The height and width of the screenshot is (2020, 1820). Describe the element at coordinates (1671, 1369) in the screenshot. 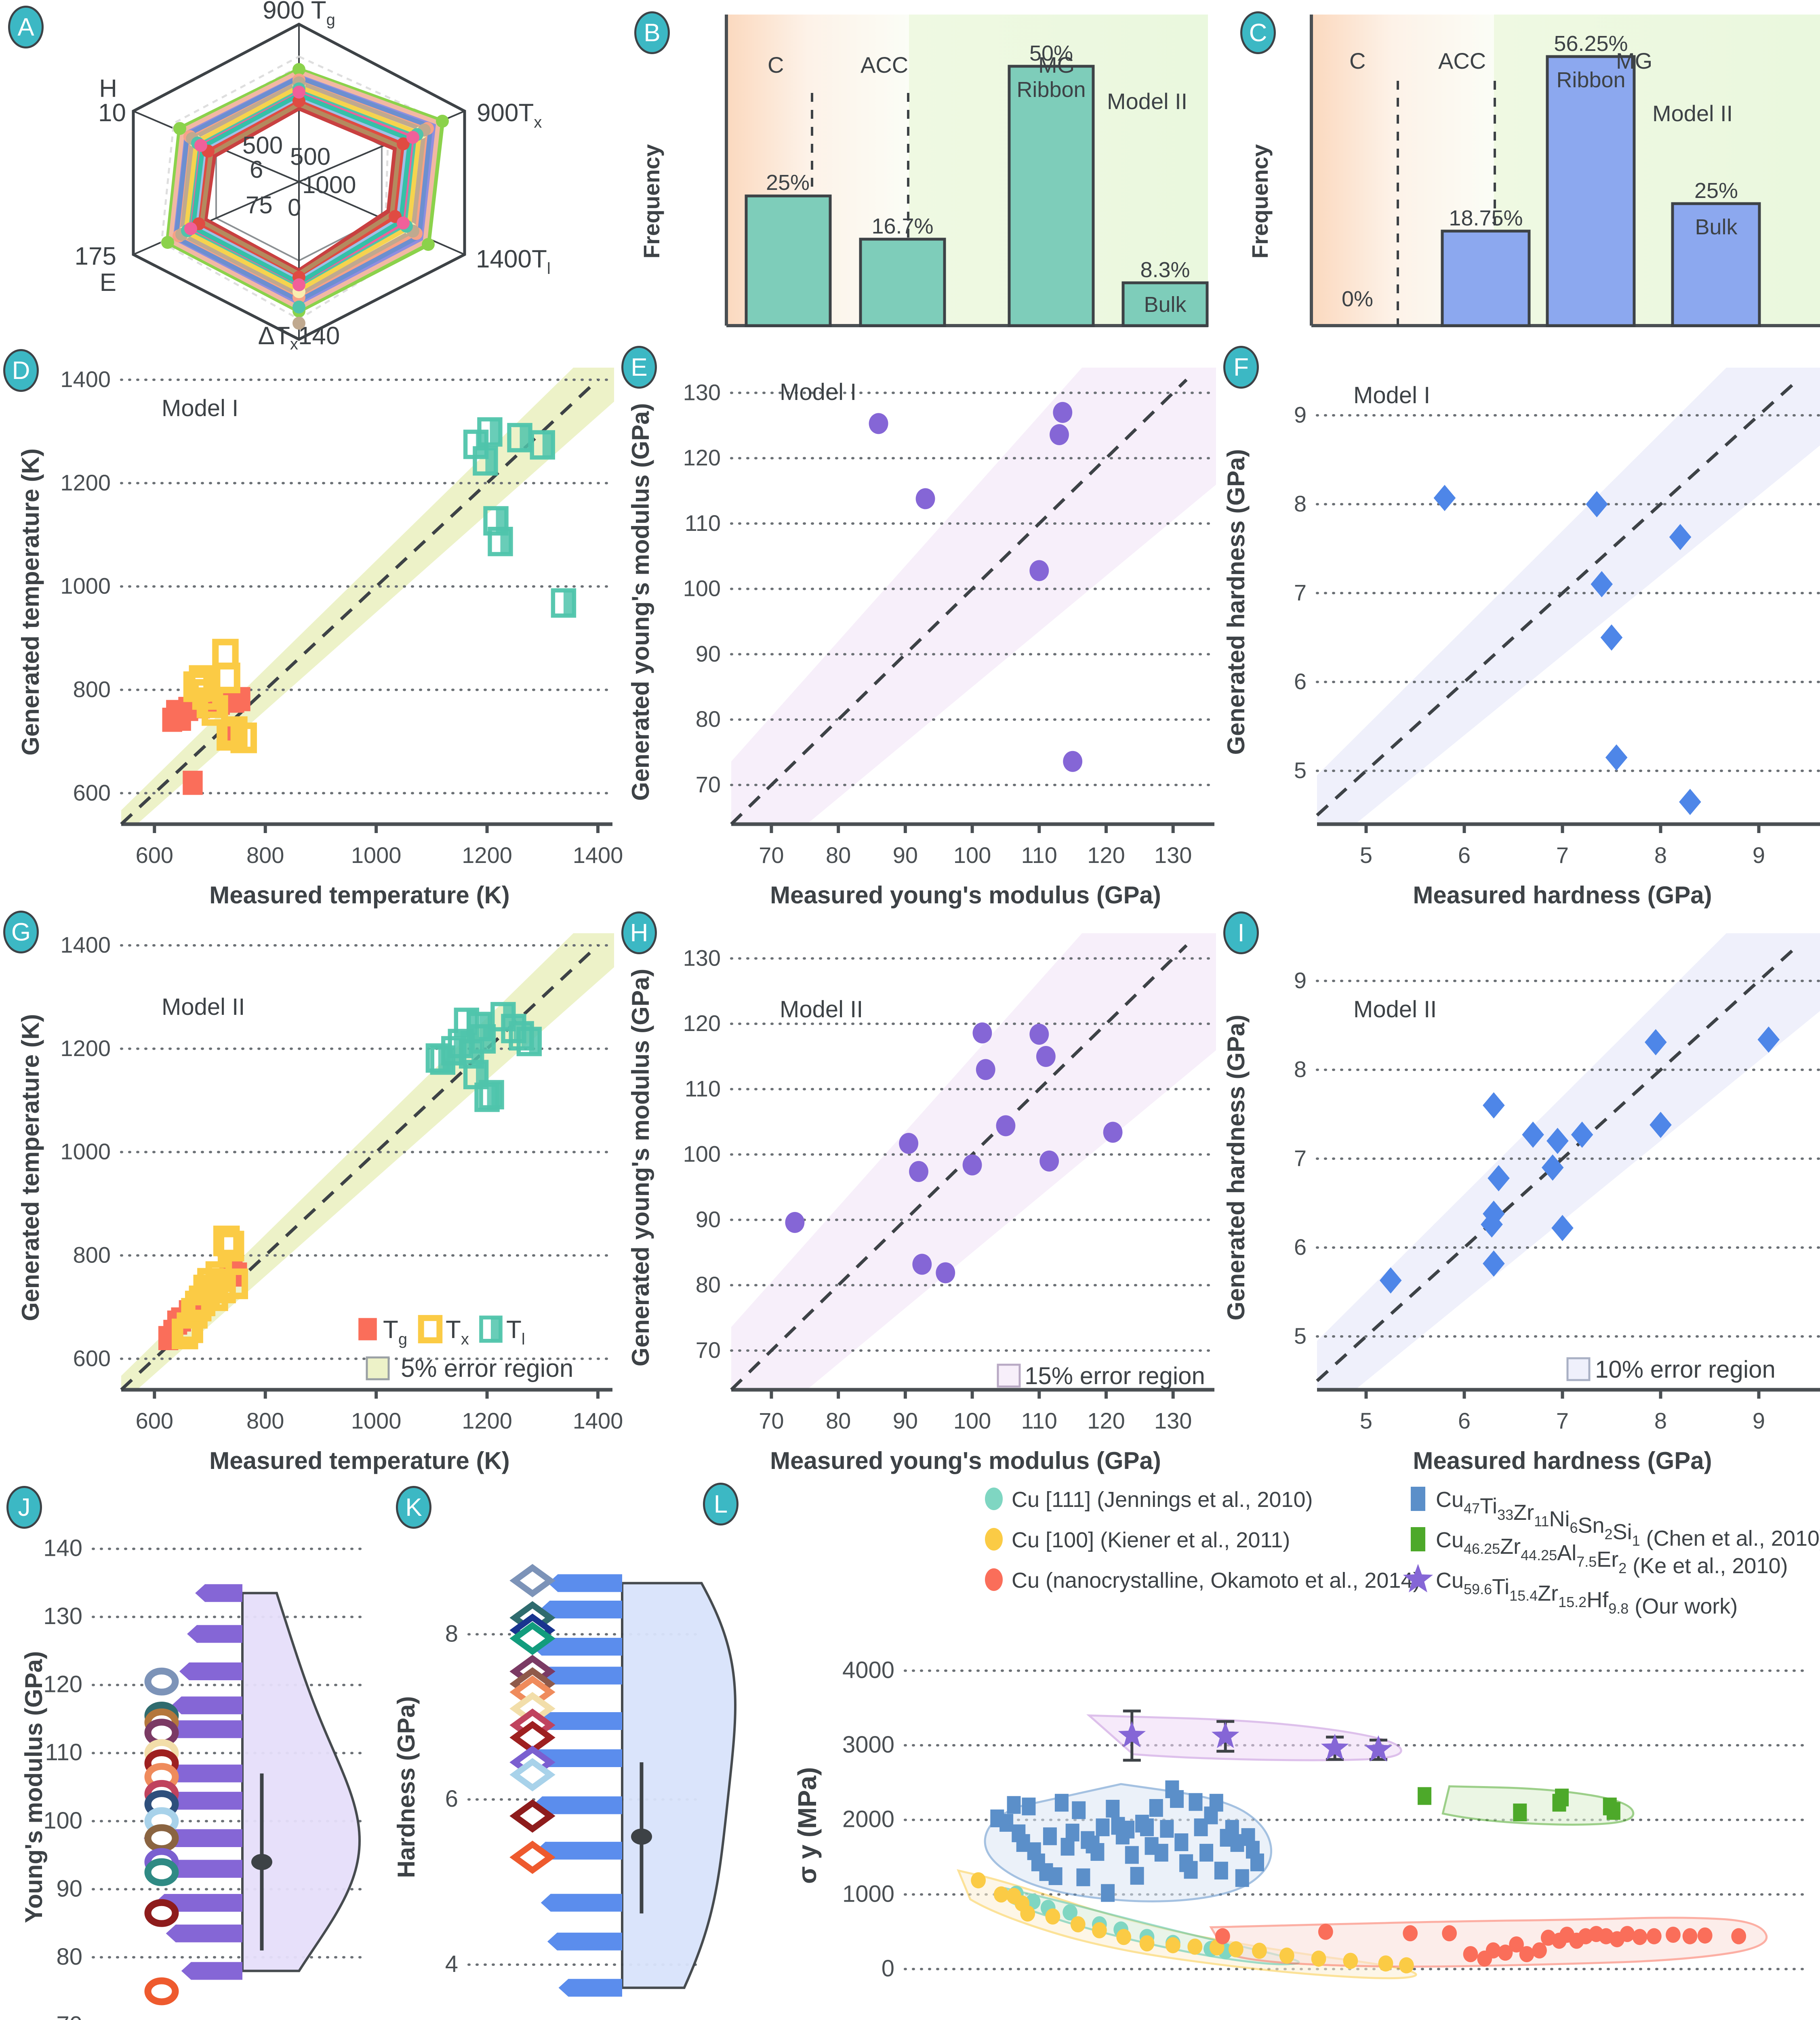

I see `panel-i-legend: 10% error region` at that location.